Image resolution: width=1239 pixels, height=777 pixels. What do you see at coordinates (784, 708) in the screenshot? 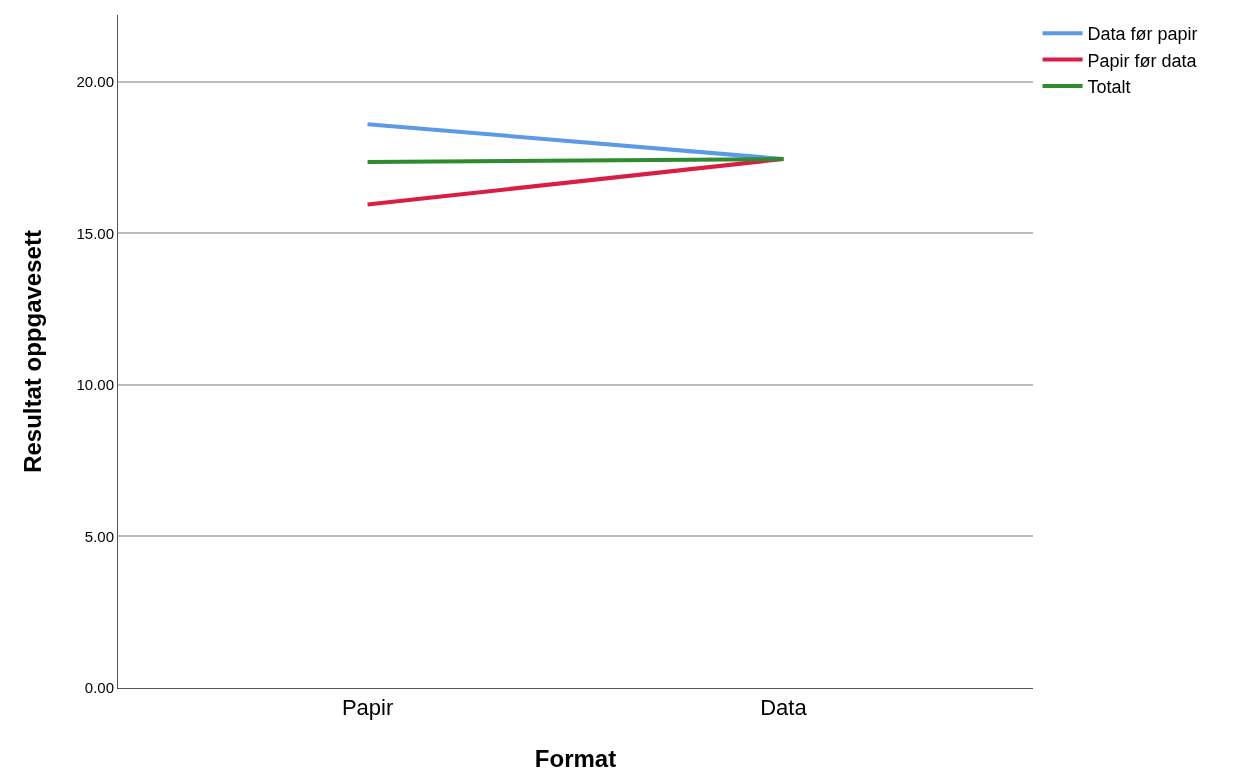
I see `x-tick-label: Data` at bounding box center [784, 708].